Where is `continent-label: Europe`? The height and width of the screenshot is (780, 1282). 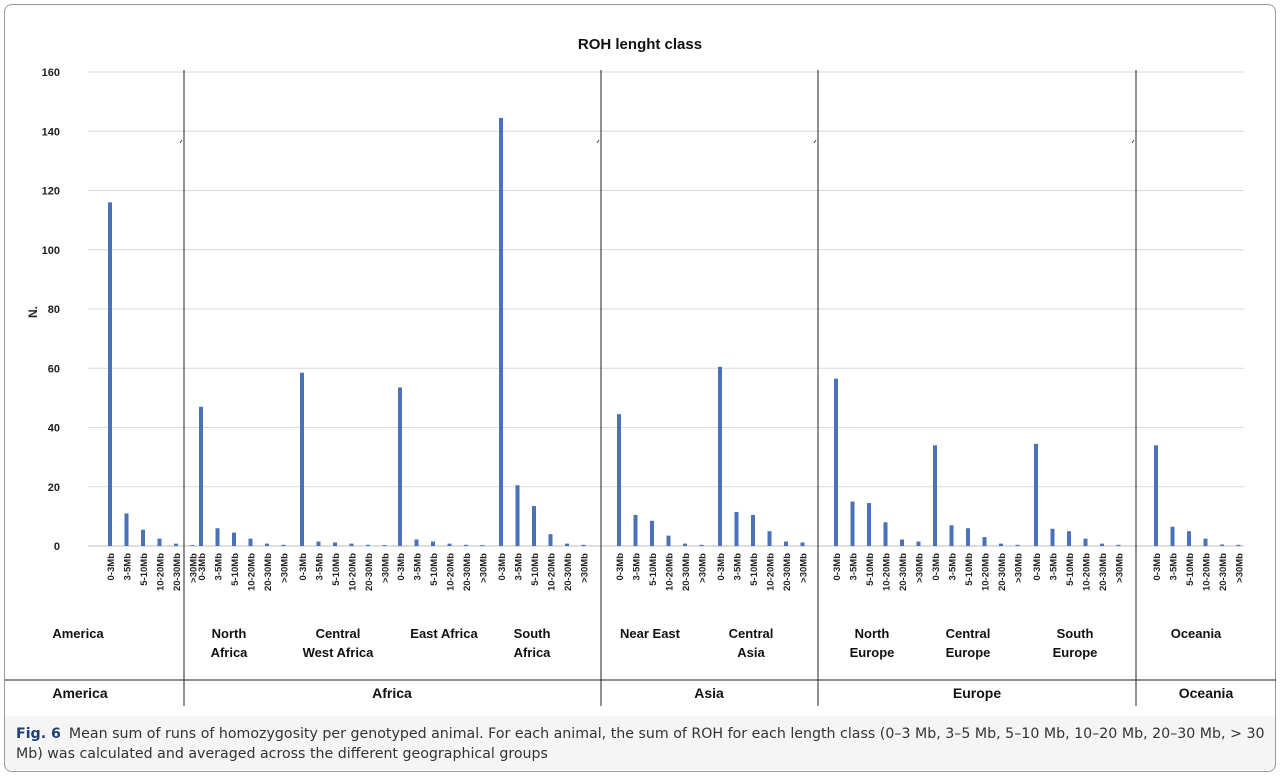
continent-label: Europe is located at coordinates (977, 693).